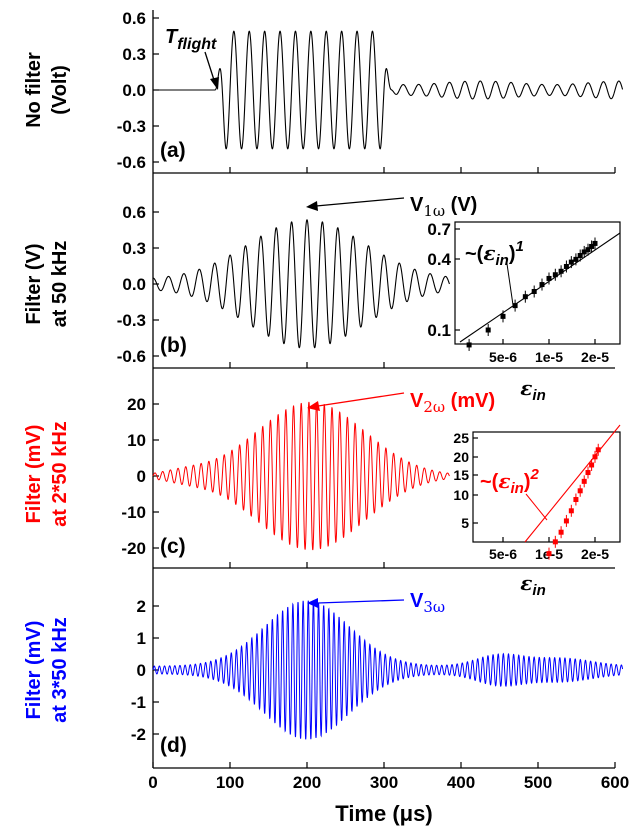  Describe the element at coordinates (502, 260) in the screenshot. I see `inset-b-fit-sub: in` at that location.